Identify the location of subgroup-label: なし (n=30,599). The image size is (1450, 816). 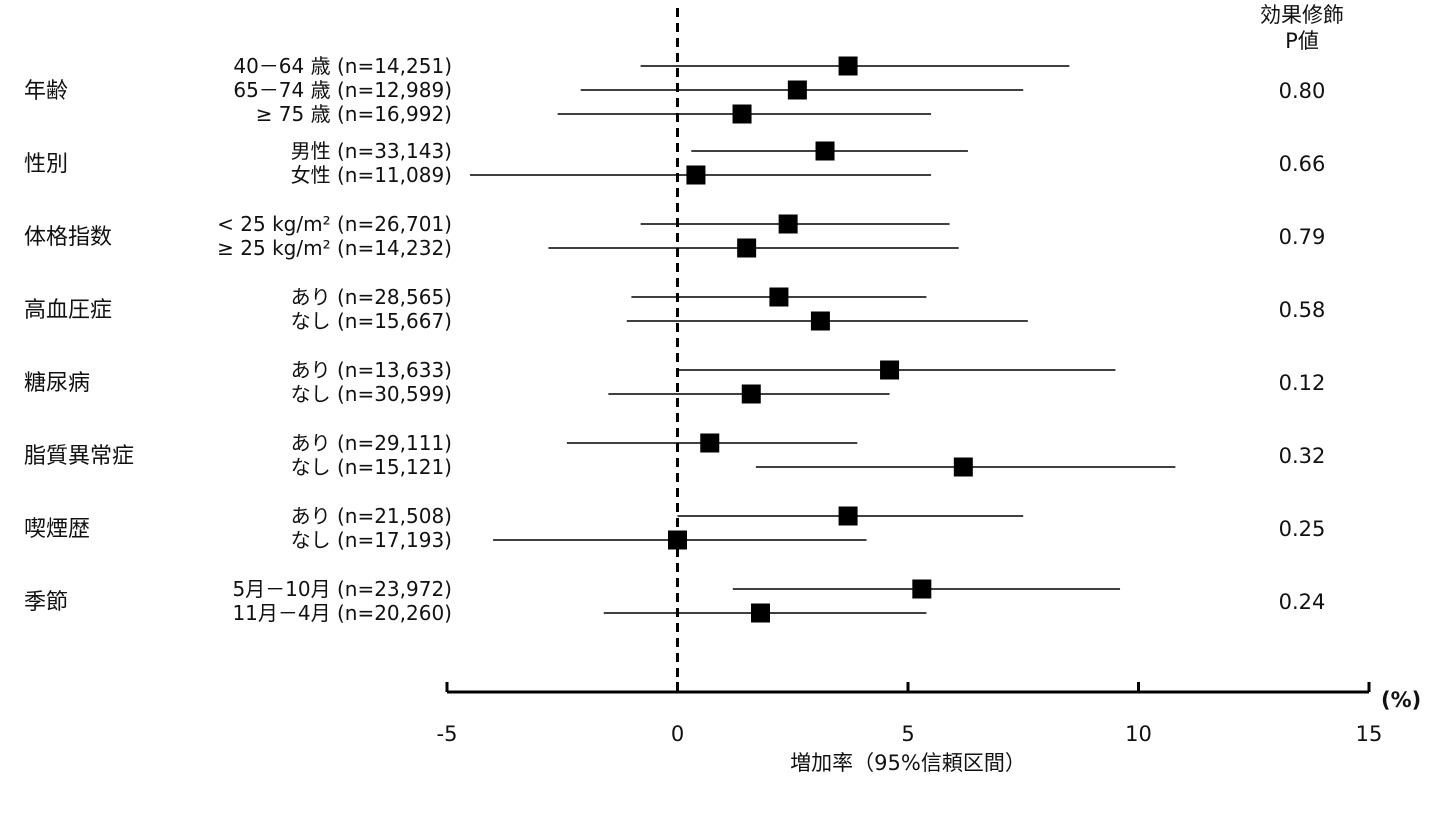
(371, 394).